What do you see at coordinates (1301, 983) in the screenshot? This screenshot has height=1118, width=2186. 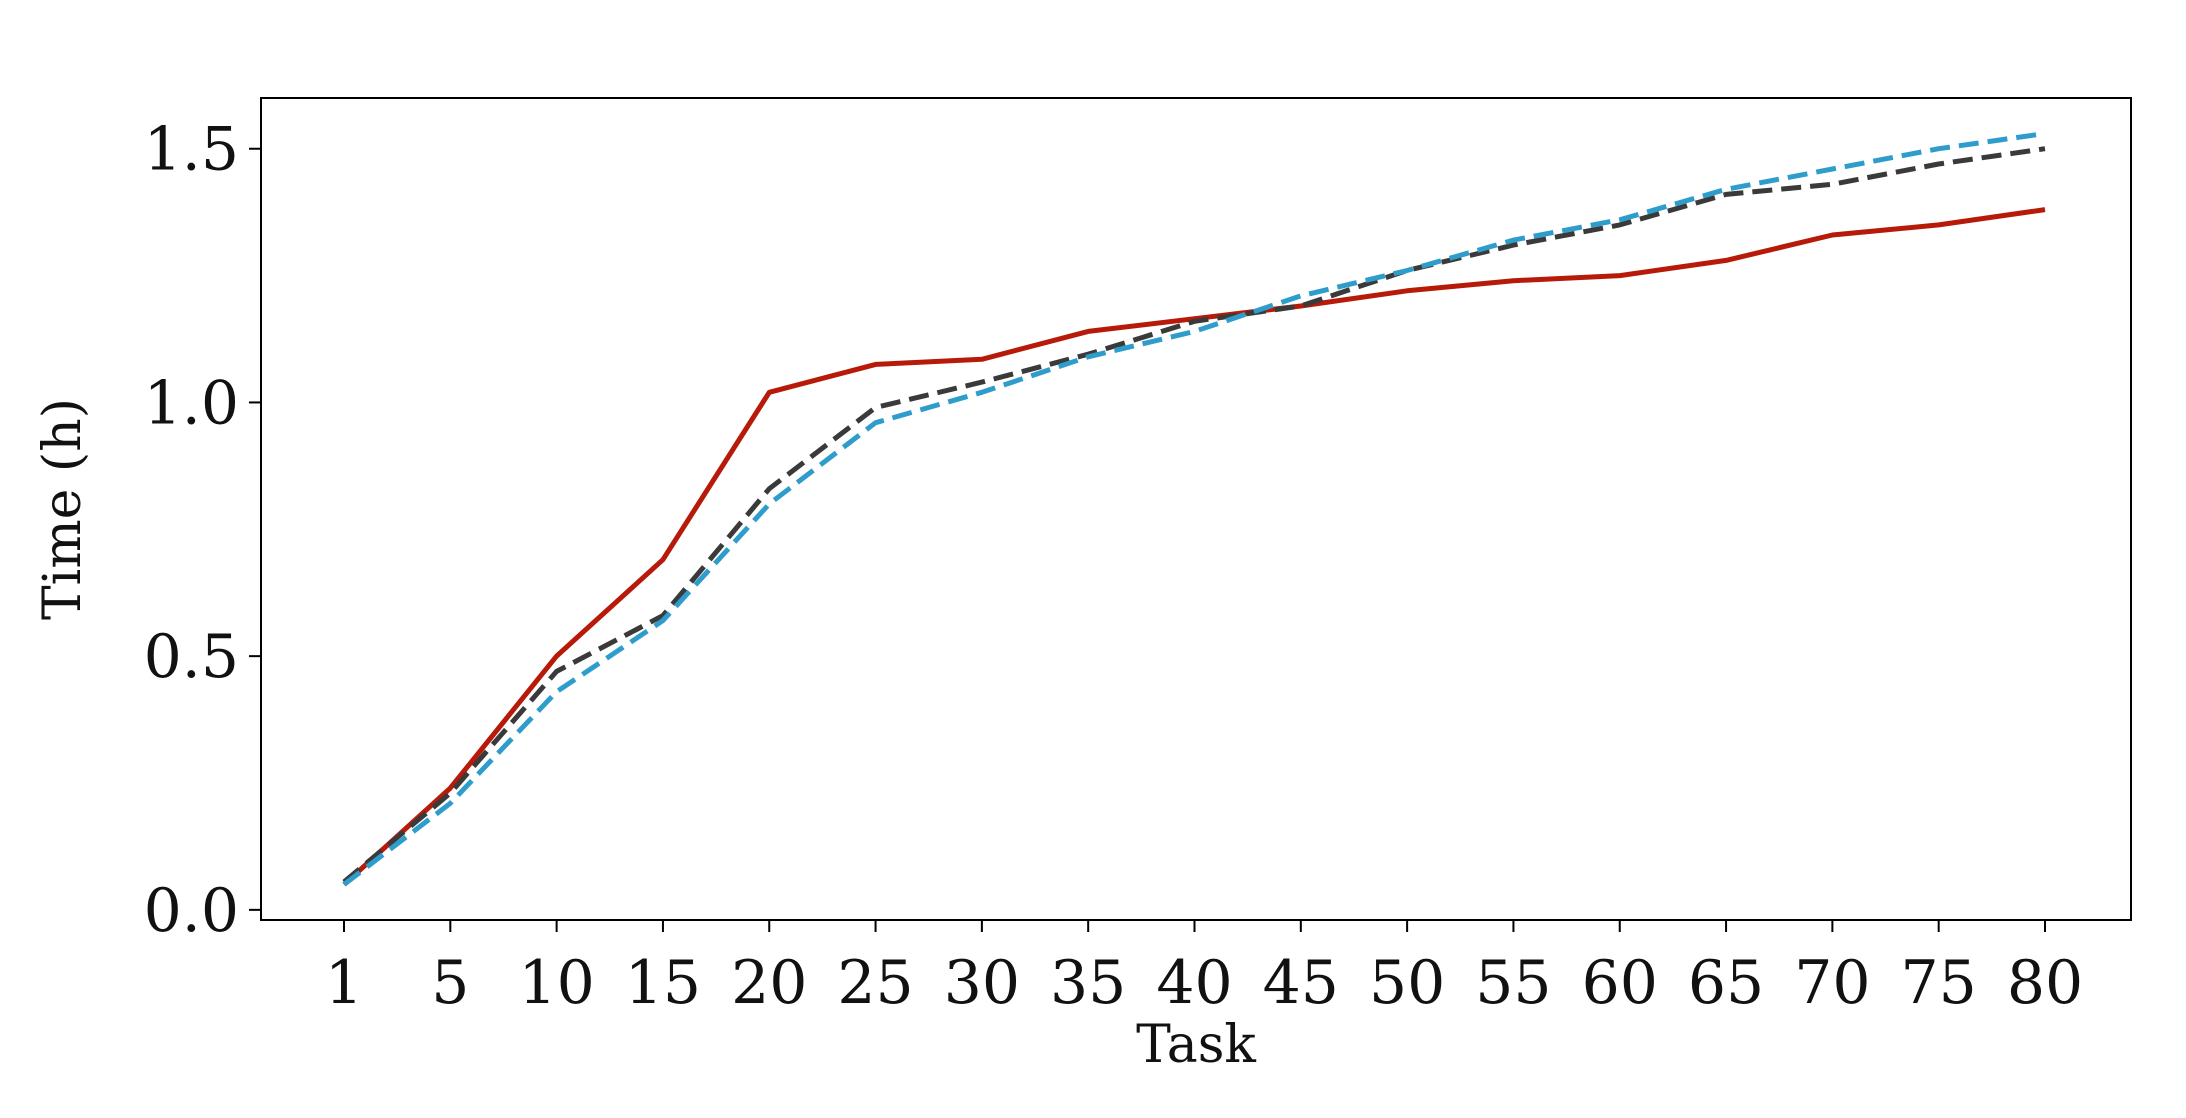 I see `x-tick-label: 45` at bounding box center [1301, 983].